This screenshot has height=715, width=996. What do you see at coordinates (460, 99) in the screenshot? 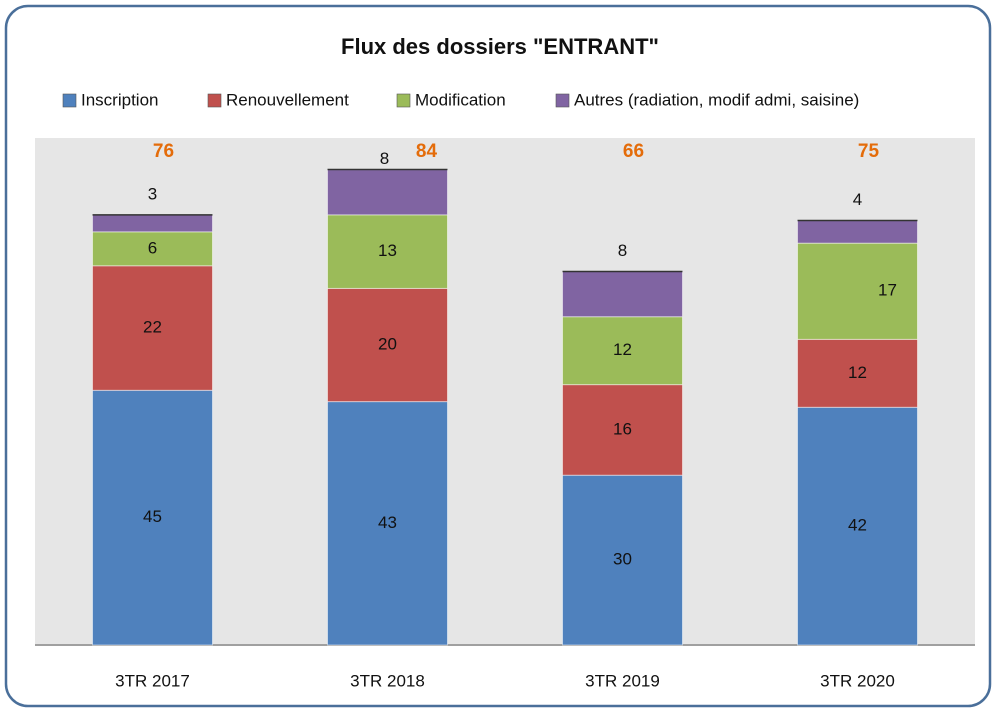
I see `legend-label: Modification` at bounding box center [460, 99].